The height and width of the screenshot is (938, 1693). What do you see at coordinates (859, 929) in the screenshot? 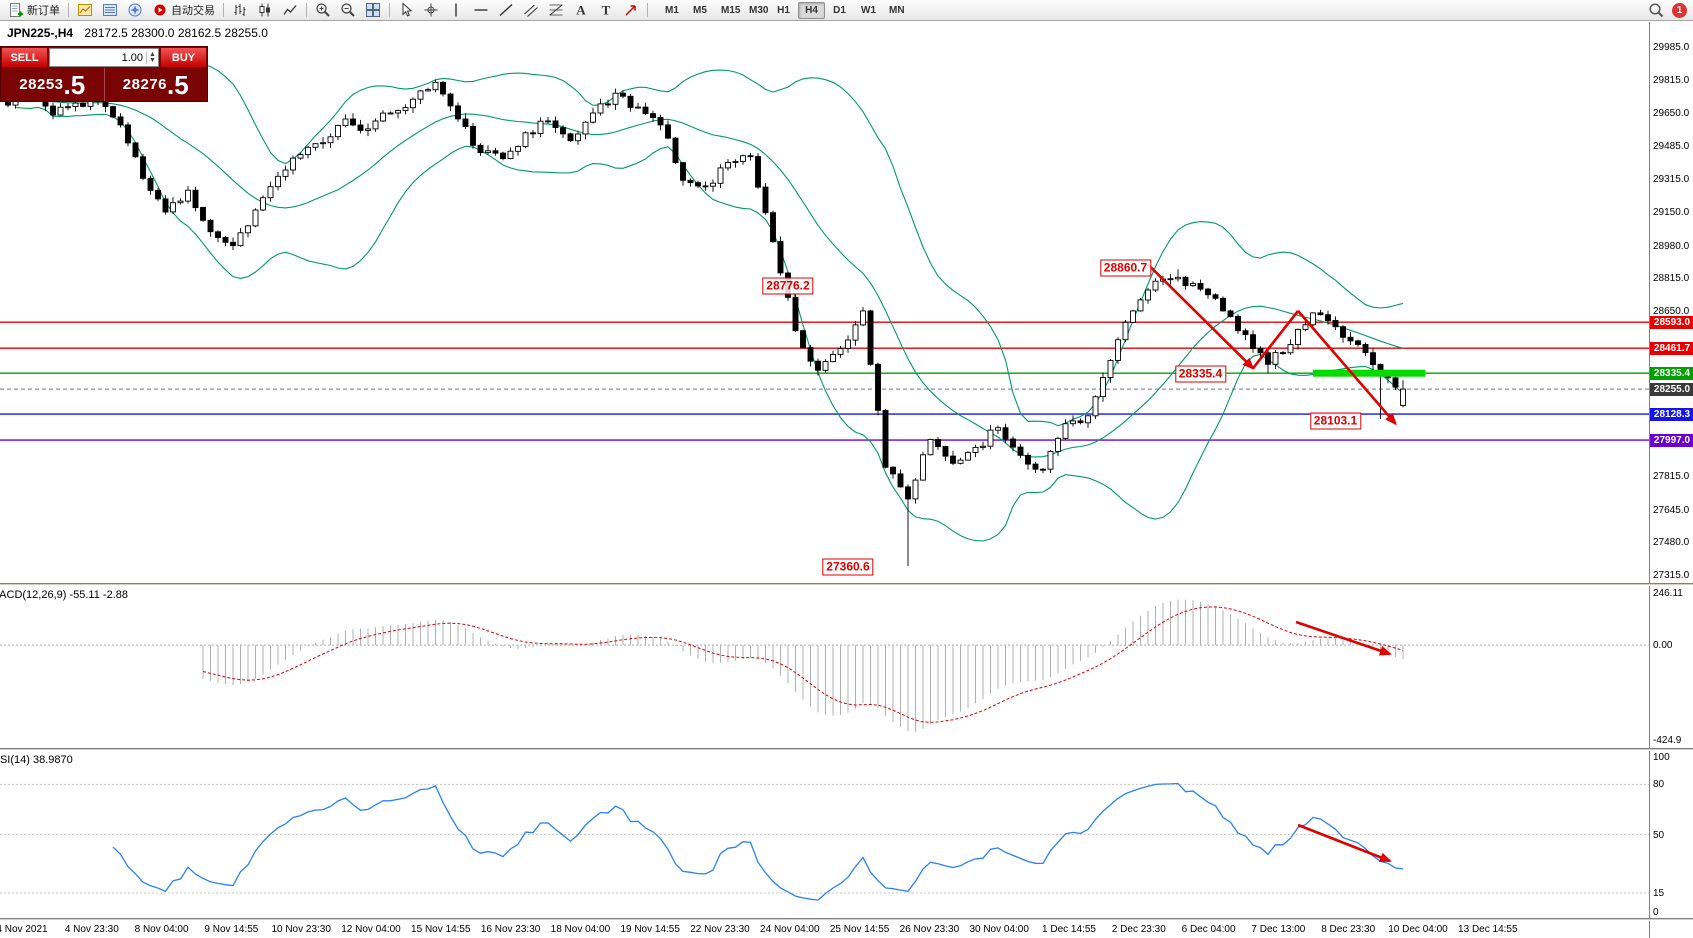
I see `time-axis-label: 25 Nov 14:55` at bounding box center [859, 929].